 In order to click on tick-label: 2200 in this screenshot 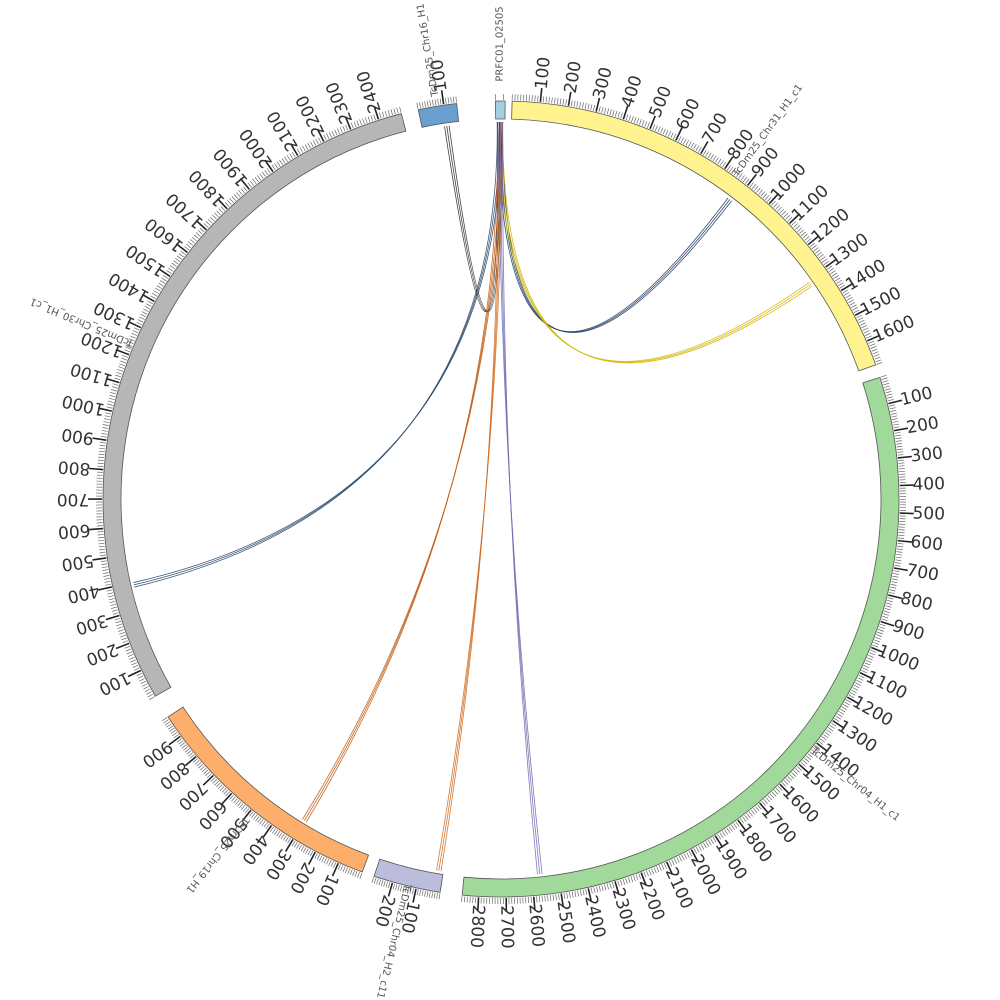, I will do `click(651, 900)`.